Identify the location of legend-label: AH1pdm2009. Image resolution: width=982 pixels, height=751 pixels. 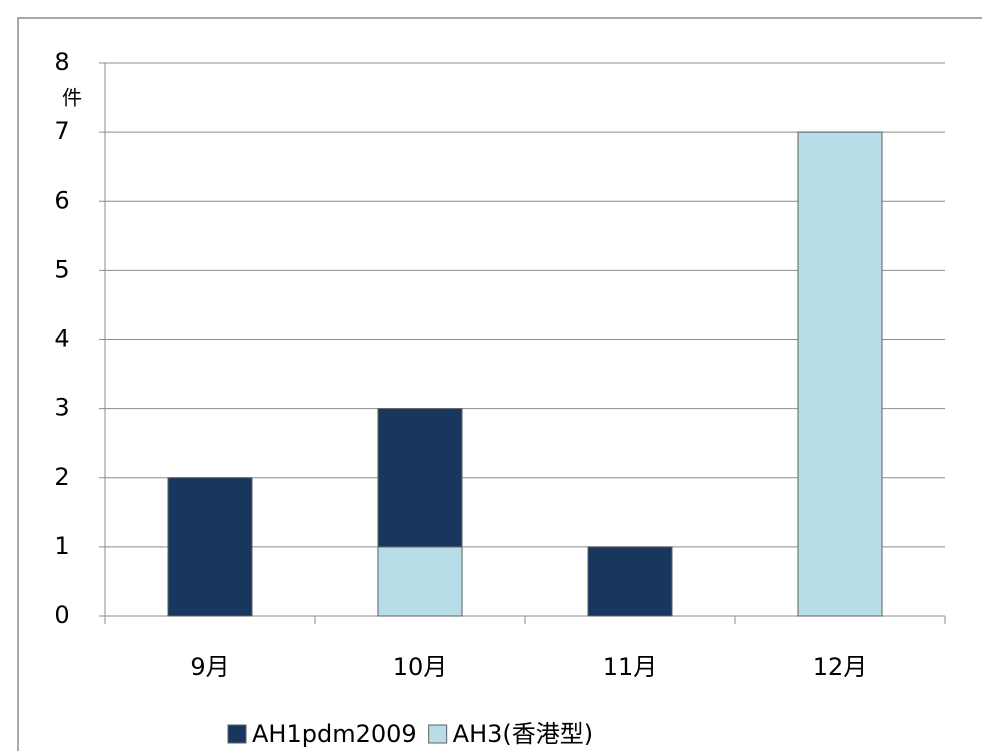
(334, 734).